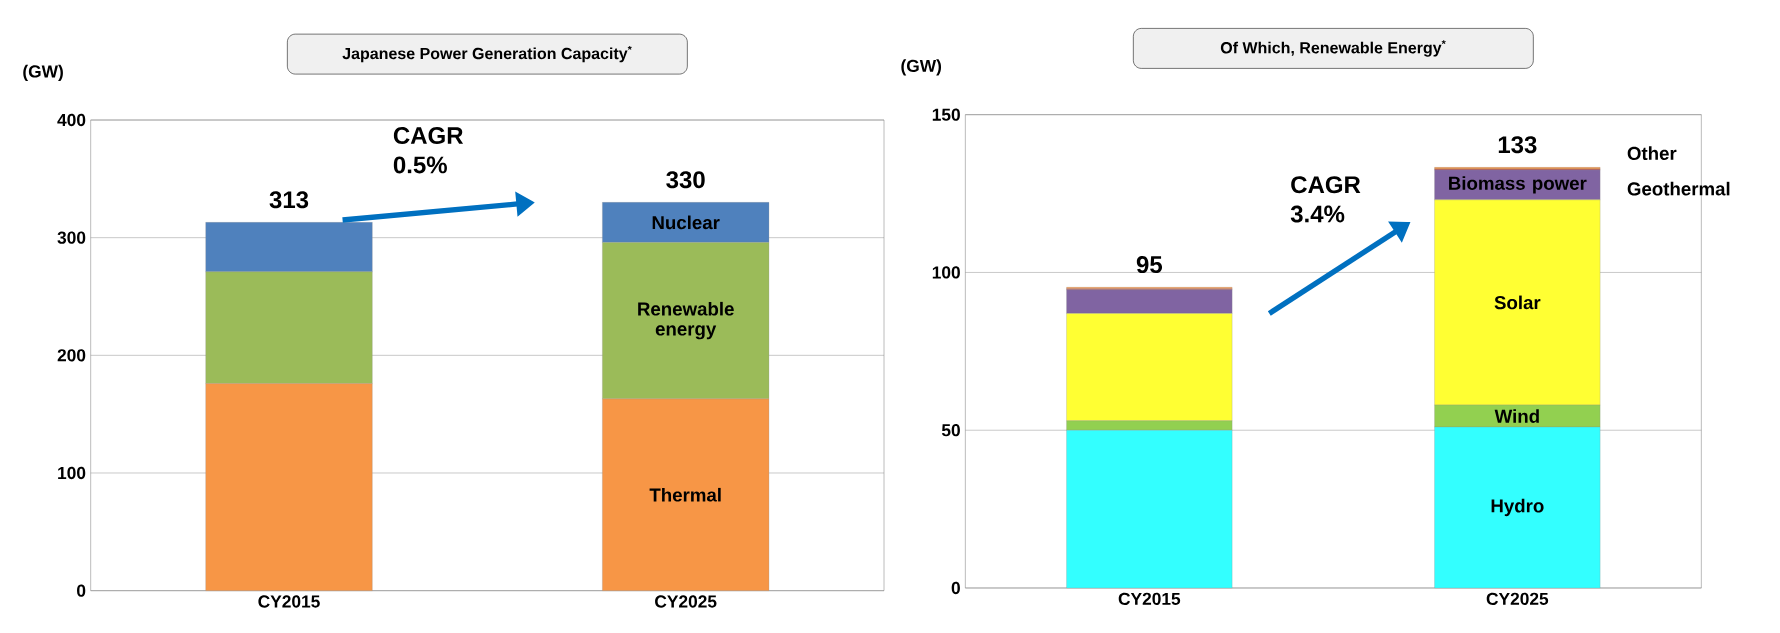 The image size is (1780, 633). I want to click on series-label: Nuclear, so click(686, 222).